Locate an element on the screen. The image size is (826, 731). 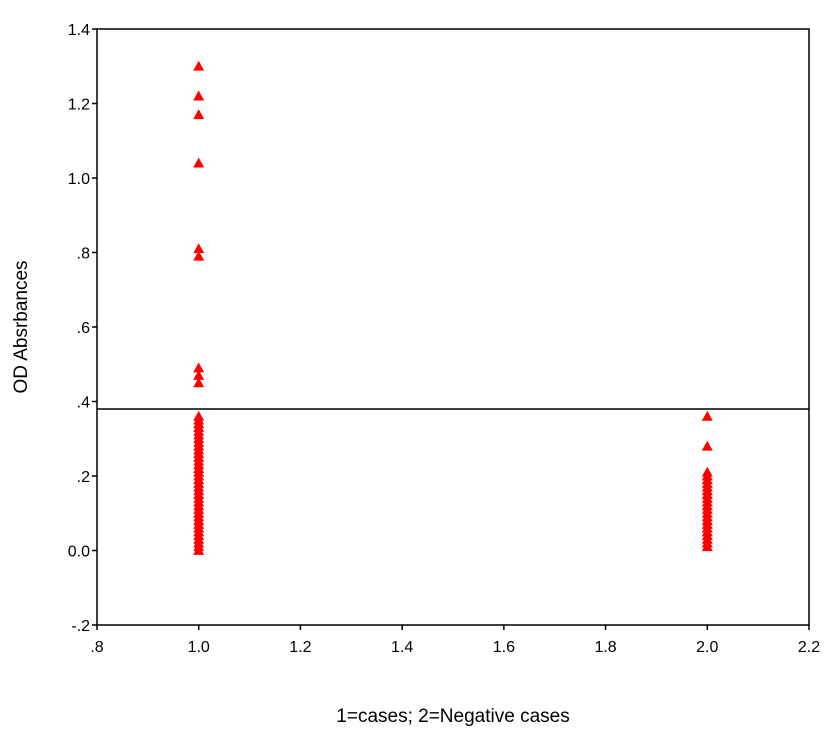
x-tick-label: 1.6 is located at coordinates (504, 647).